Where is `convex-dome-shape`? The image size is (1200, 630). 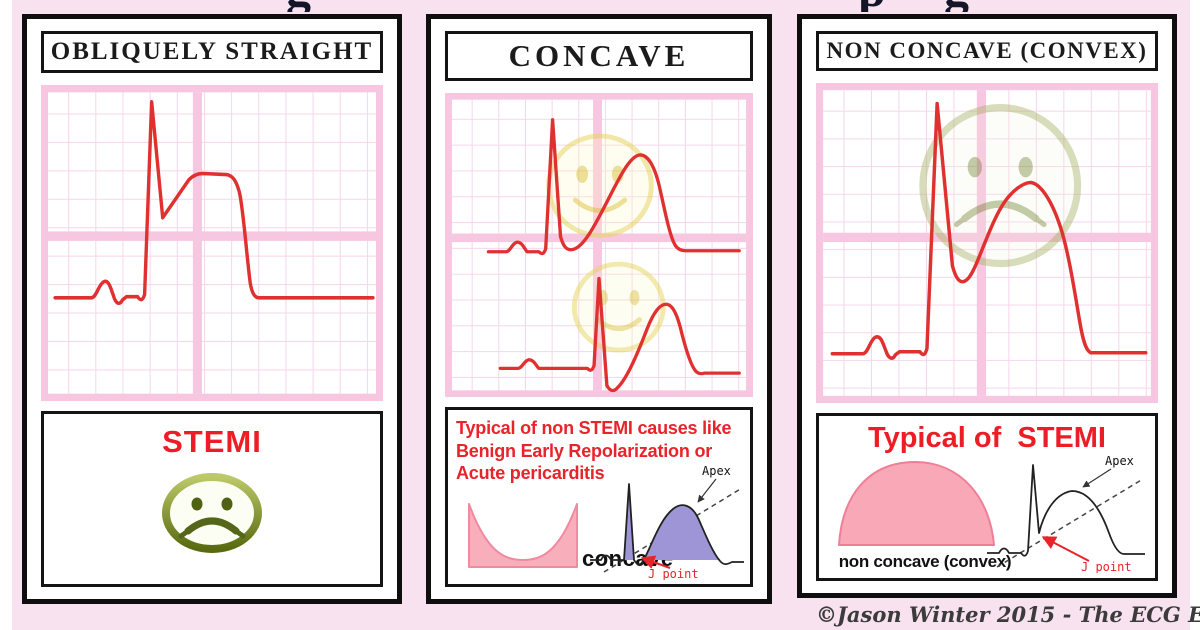
convex-dome-shape is located at coordinates (916, 503).